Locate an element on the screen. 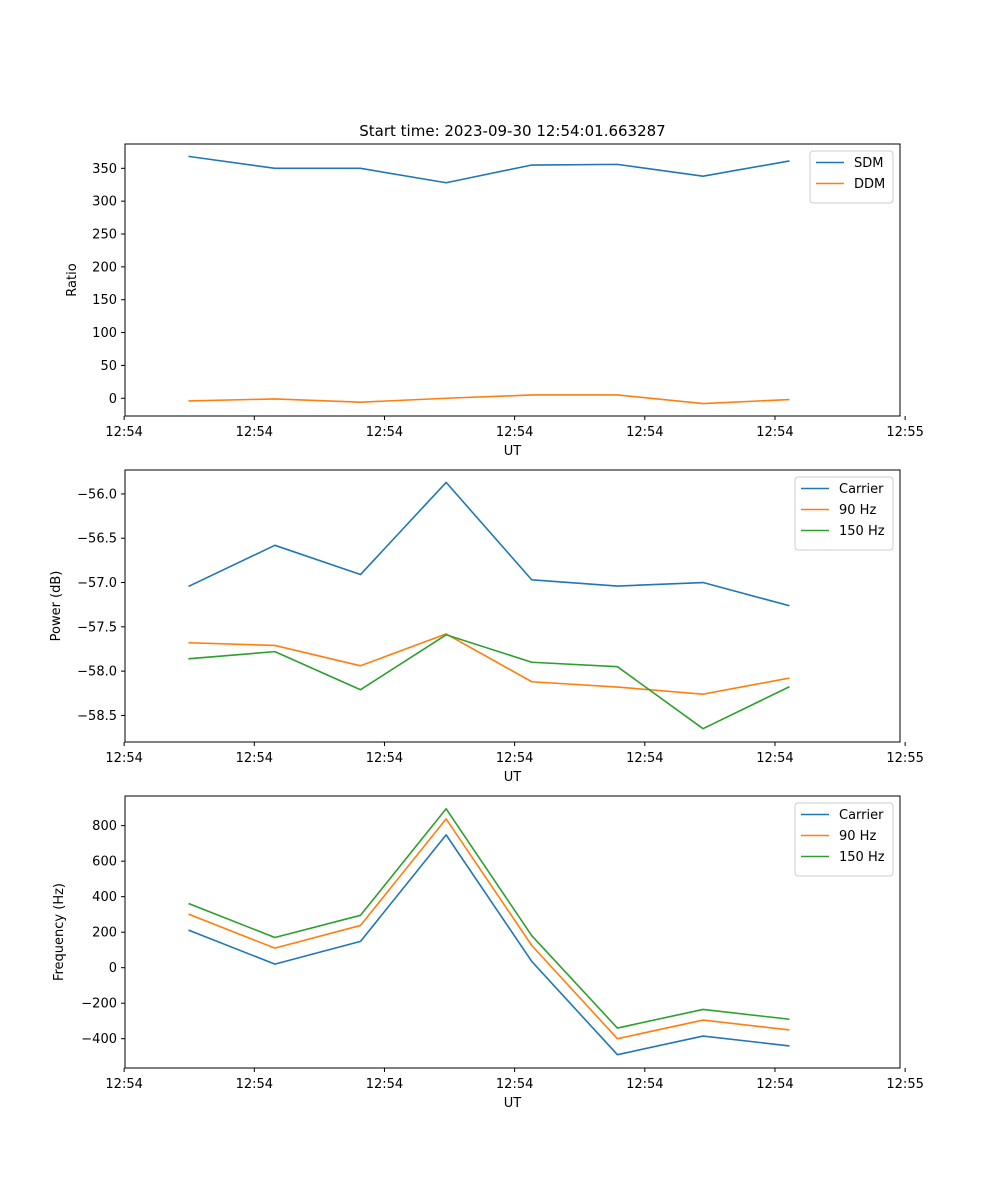  y-tick-label: 50 is located at coordinates (108, 366).